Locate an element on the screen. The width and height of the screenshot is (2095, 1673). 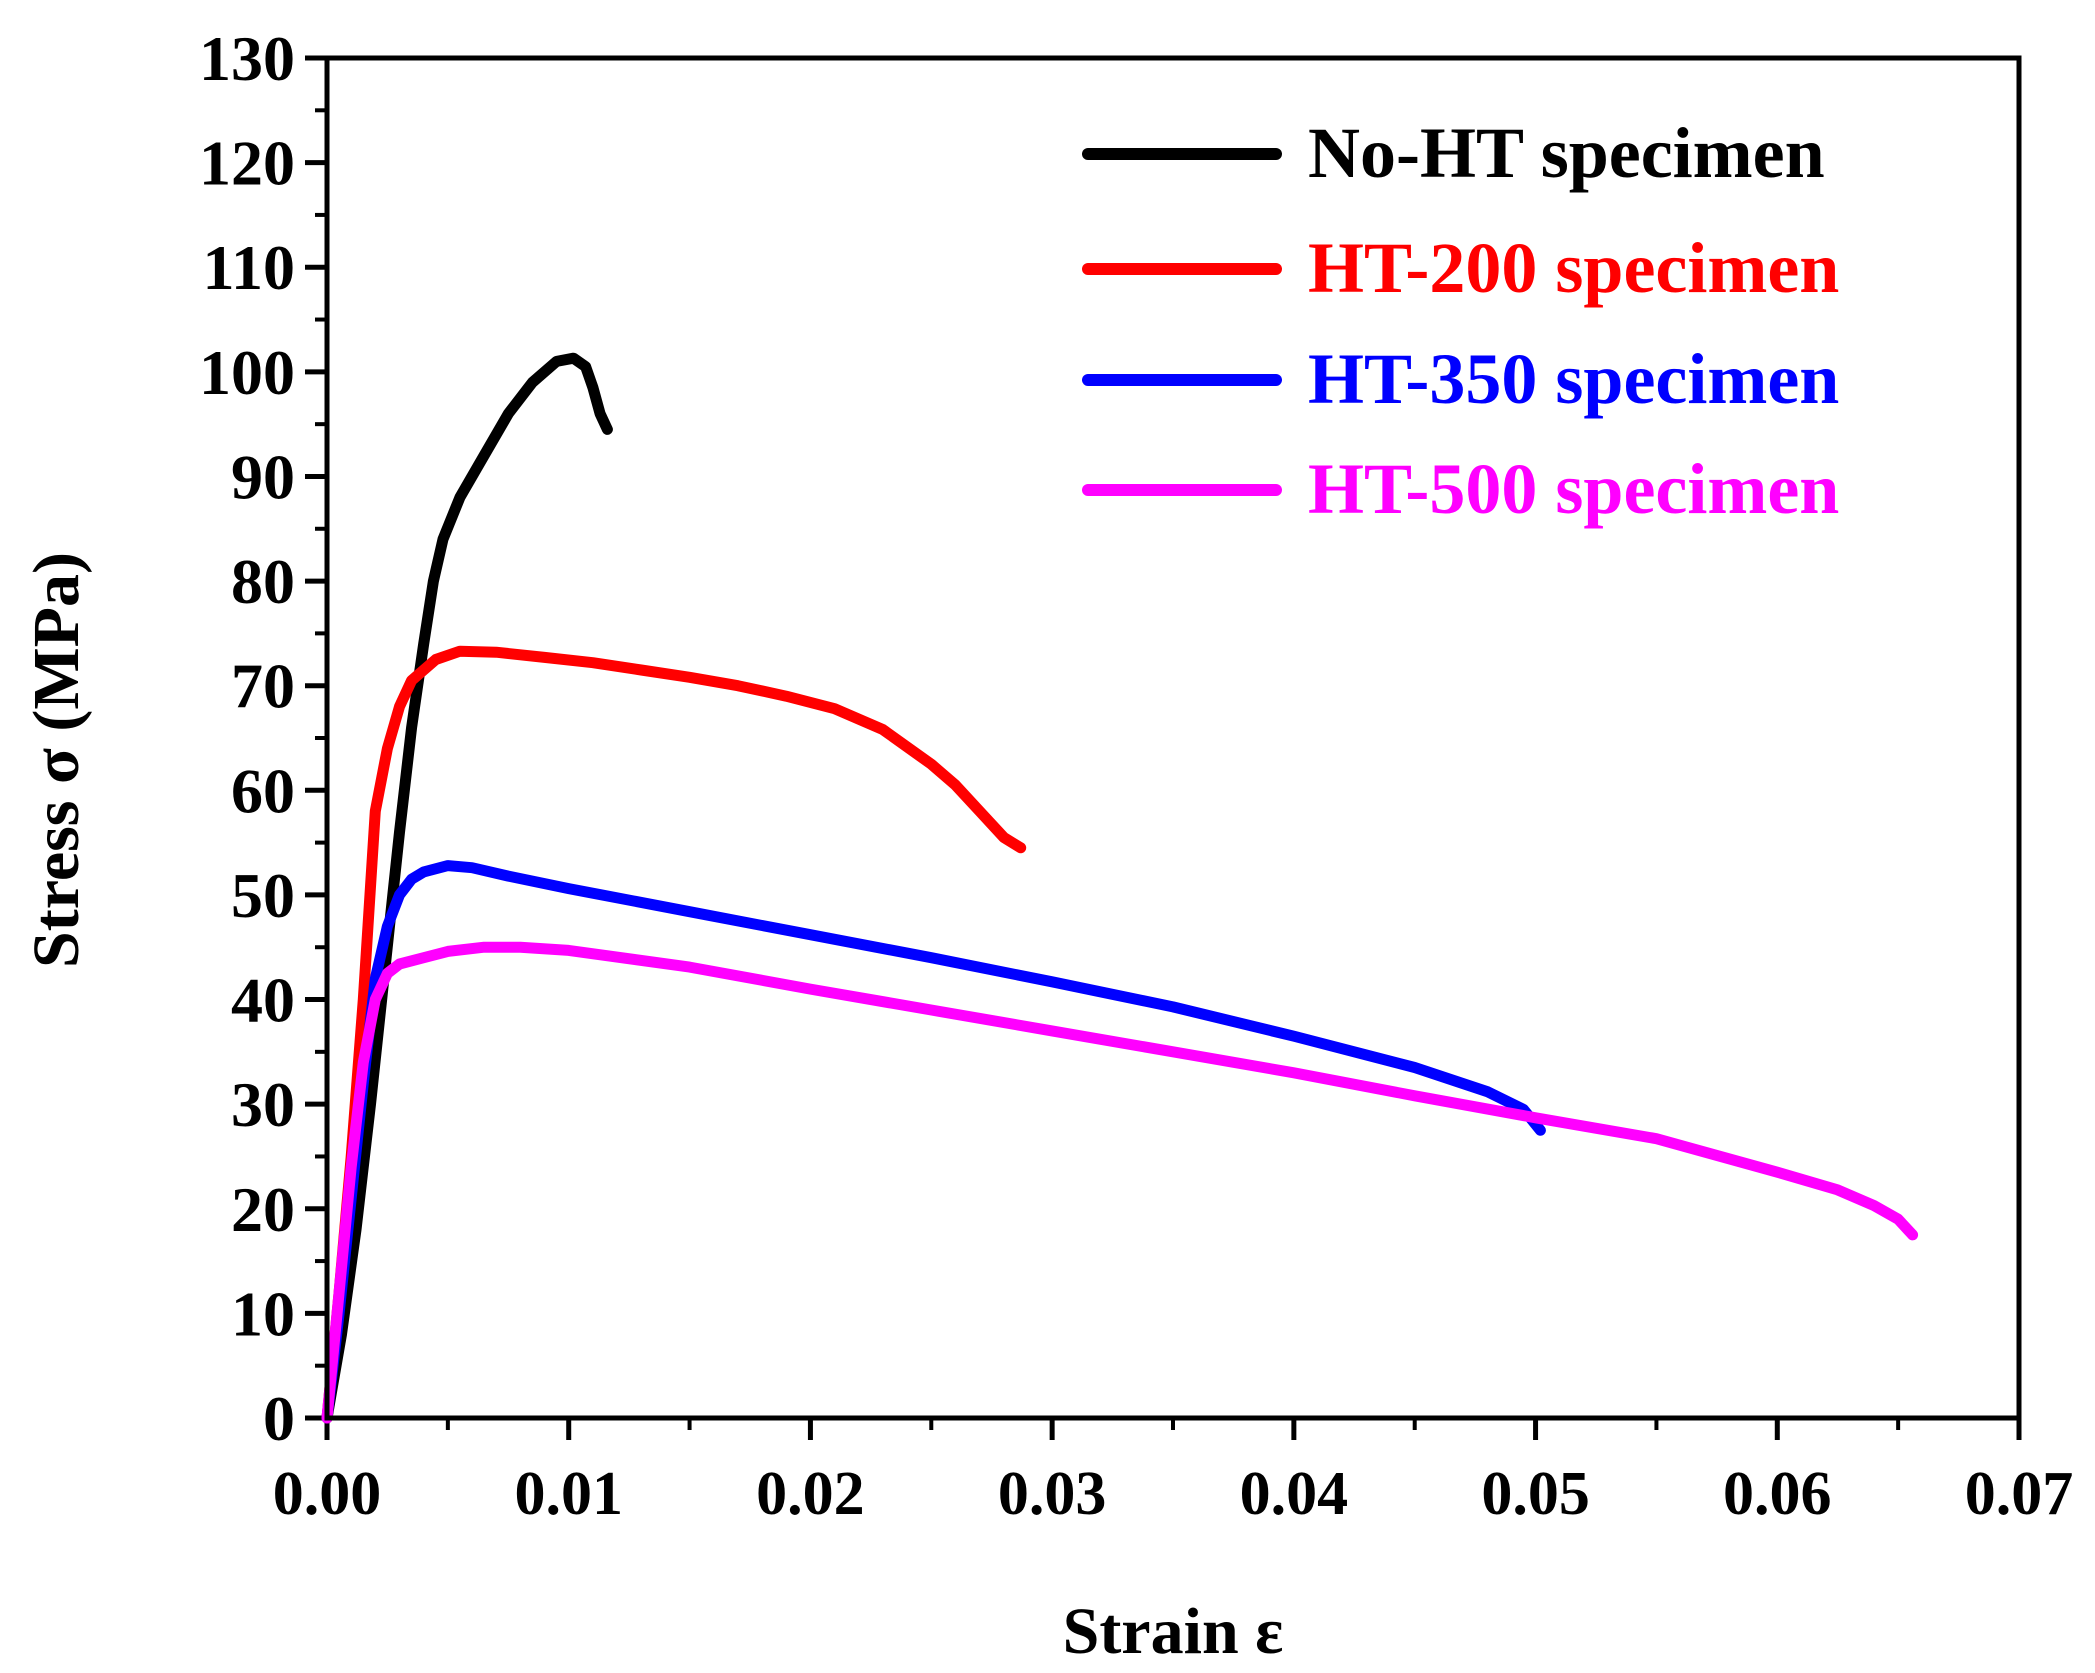
y-axis-ticks: 0 10 20 30 40 50 60 70 80 90 100 110 120 130 is located at coordinates (263, 738).